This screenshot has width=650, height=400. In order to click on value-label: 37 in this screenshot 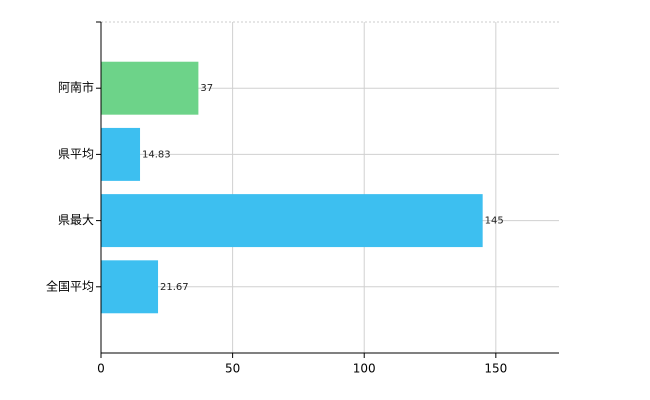, I will do `click(206, 88)`.